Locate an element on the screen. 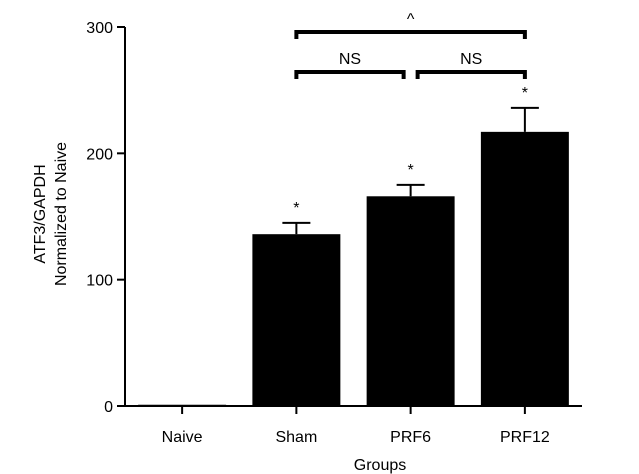 The height and width of the screenshot is (474, 639). error-bars-group is located at coordinates (410, 170).